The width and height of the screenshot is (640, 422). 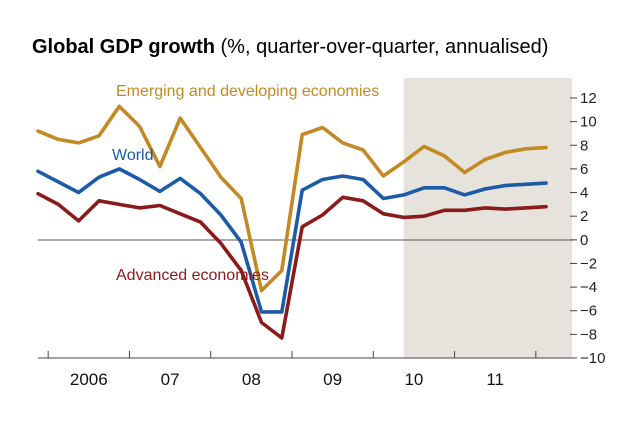 What do you see at coordinates (592, 358) in the screenshot?
I see `y-tick-label: −10` at bounding box center [592, 358].